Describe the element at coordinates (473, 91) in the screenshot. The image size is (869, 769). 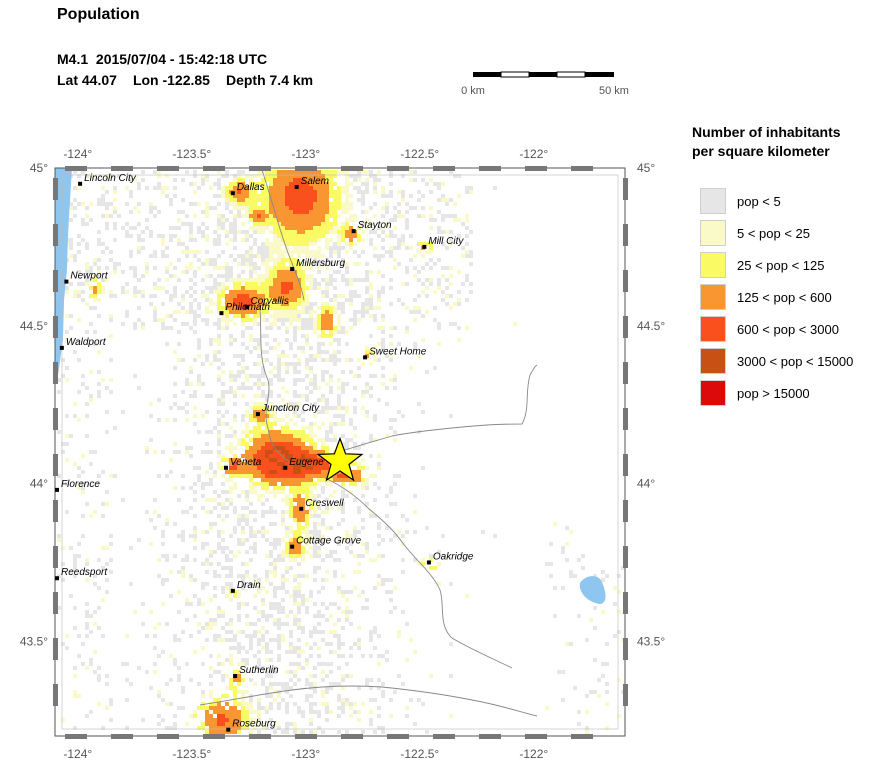
I see `scale-left-label: 0 km` at that location.